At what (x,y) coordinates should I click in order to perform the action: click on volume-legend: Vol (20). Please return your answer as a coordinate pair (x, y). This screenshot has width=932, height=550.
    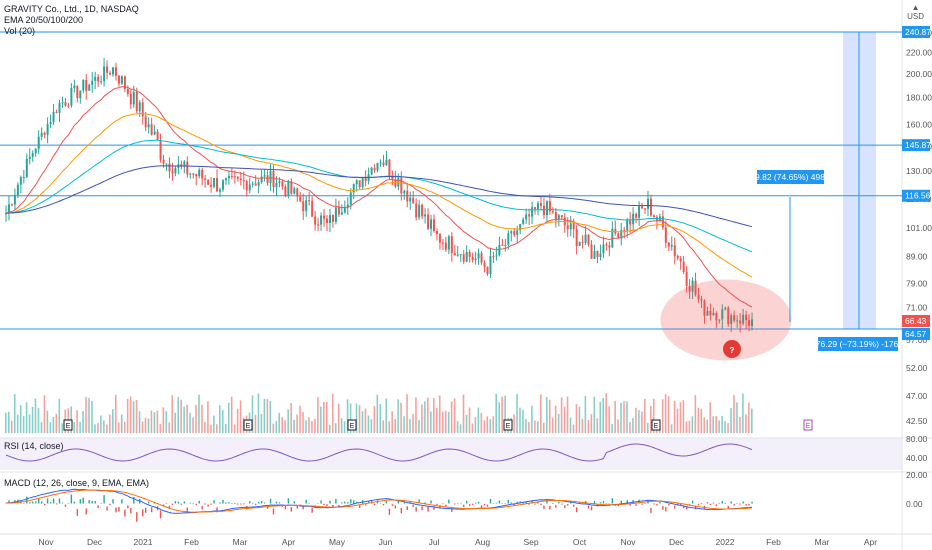
    Looking at the image, I should click on (20, 31).